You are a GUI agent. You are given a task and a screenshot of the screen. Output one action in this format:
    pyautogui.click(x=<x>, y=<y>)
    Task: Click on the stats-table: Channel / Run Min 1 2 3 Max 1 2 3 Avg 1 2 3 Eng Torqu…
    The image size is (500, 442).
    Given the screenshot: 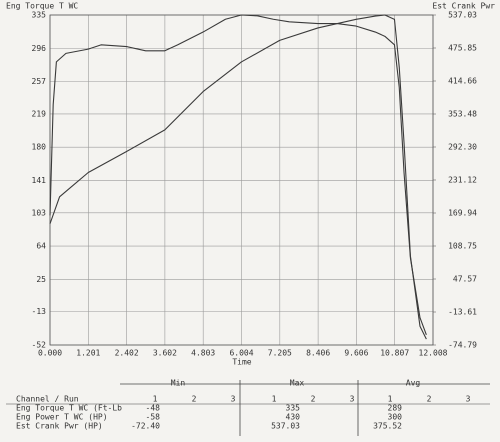 What is the action you would take?
    pyautogui.click(x=243, y=405)
    